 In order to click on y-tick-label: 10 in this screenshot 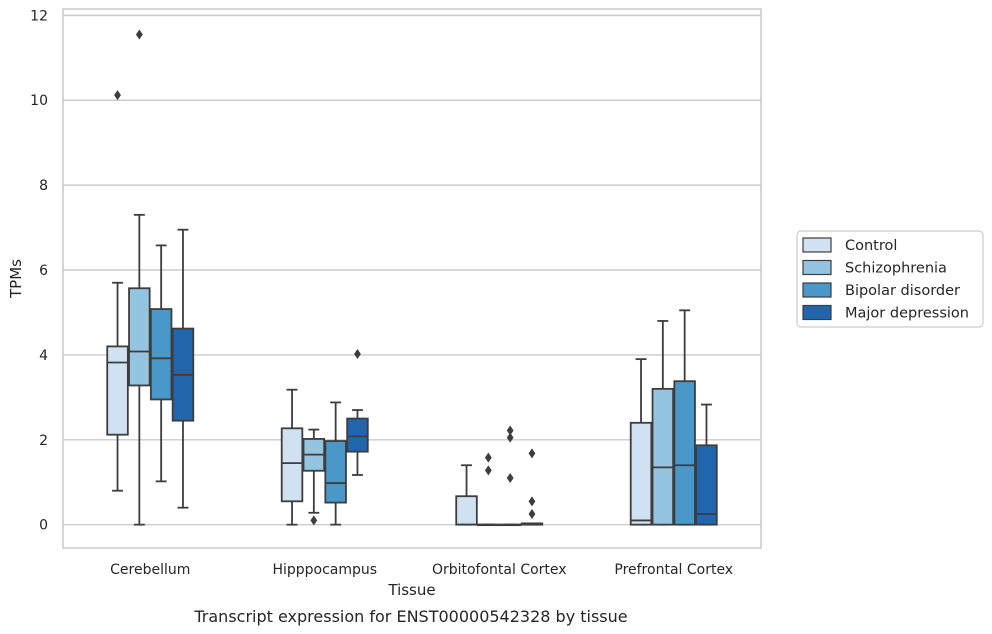, I will do `click(39, 101)`.